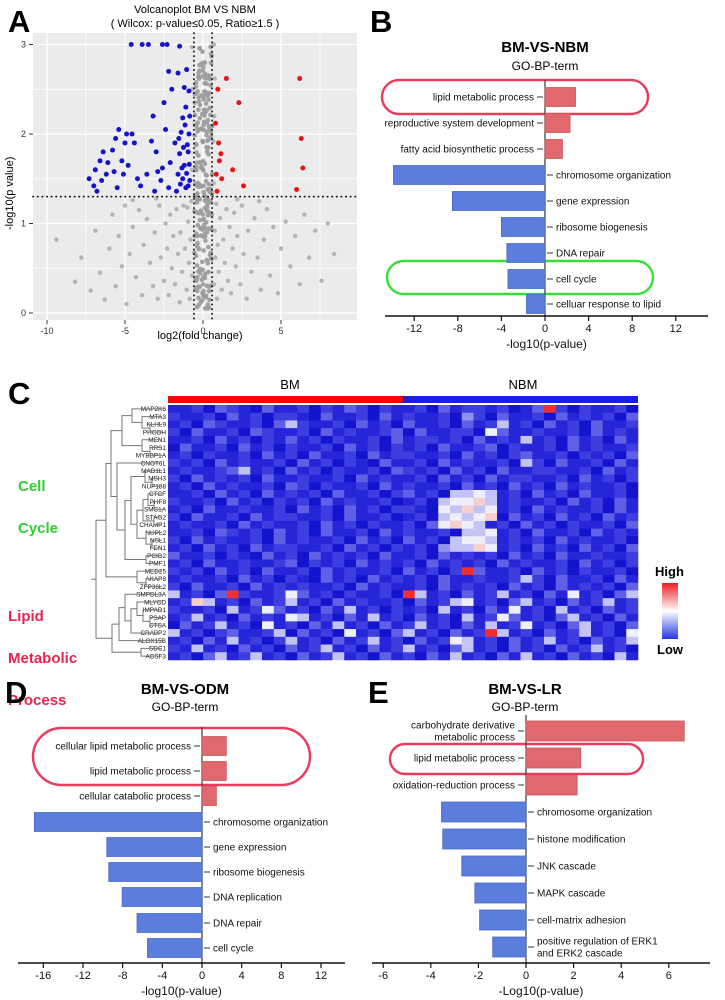  I want to click on panel-d-subtitle: GO-BP-term, so click(185, 707).